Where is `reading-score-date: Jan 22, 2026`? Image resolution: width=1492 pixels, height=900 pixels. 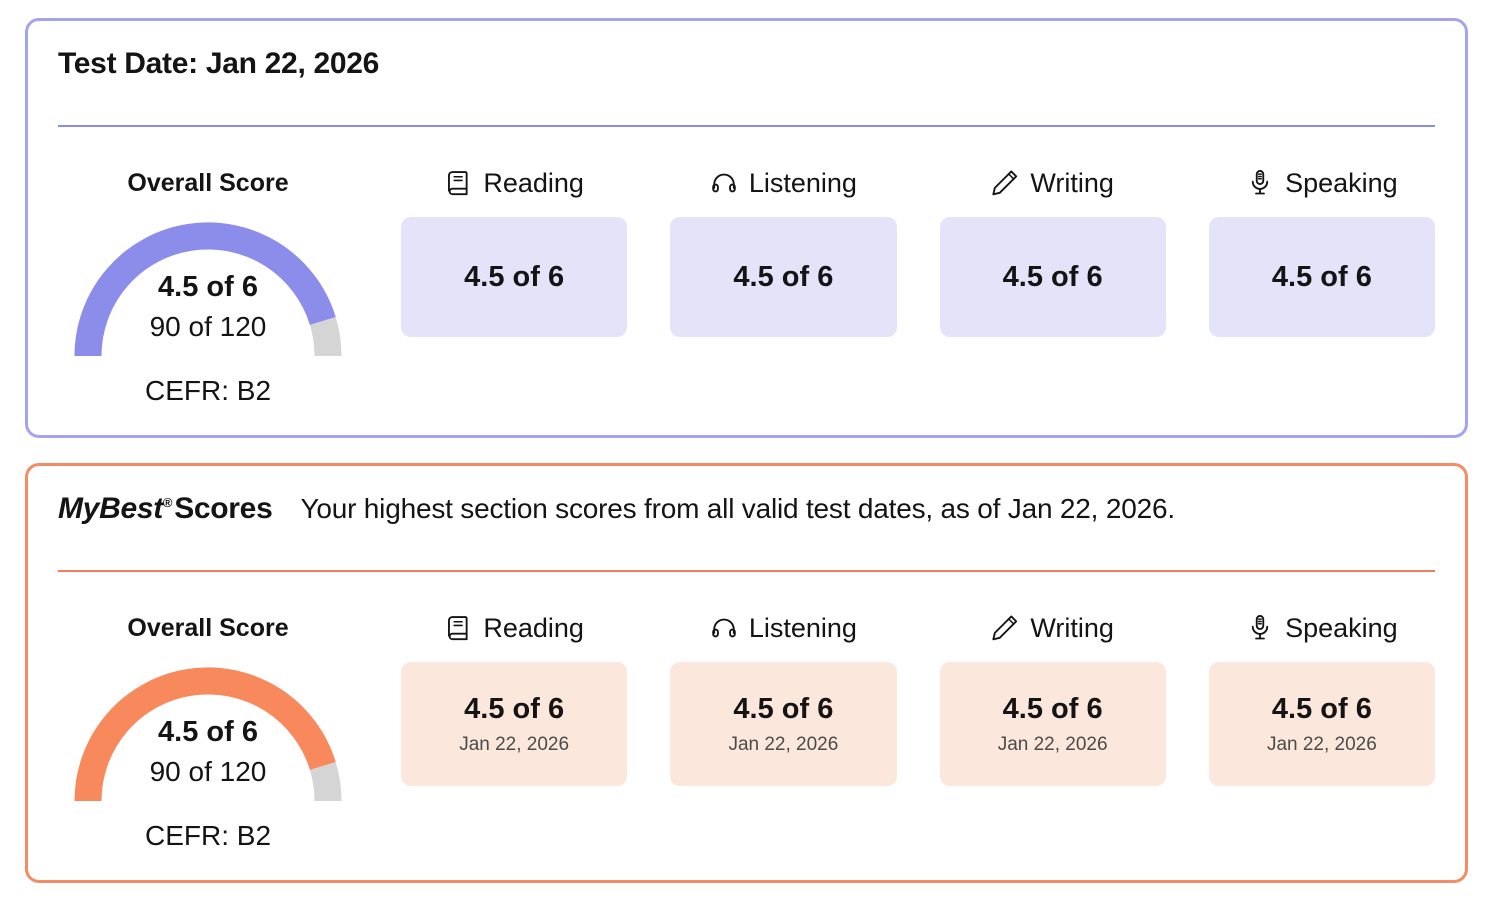
reading-score-date: Jan 22, 2026 is located at coordinates (514, 744).